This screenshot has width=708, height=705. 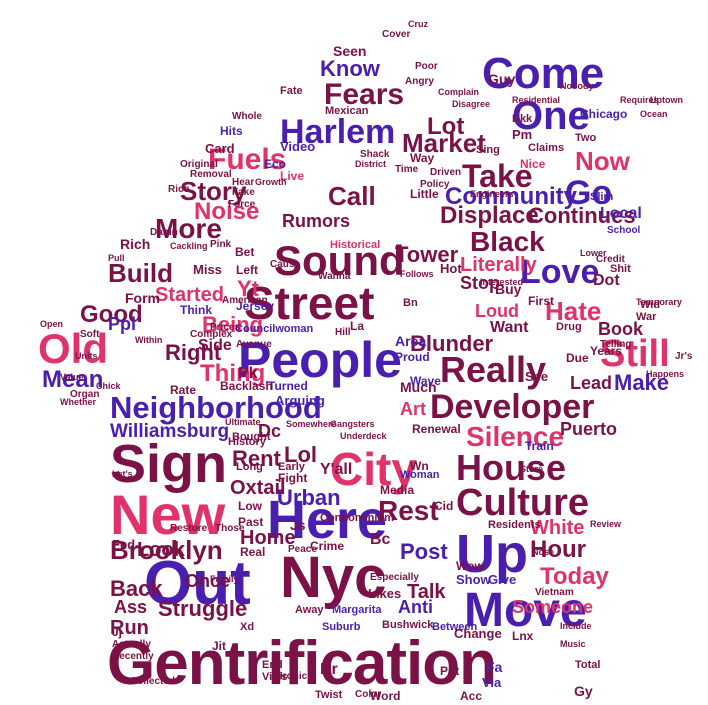 I want to click on word: Puerto, so click(x=589, y=429).